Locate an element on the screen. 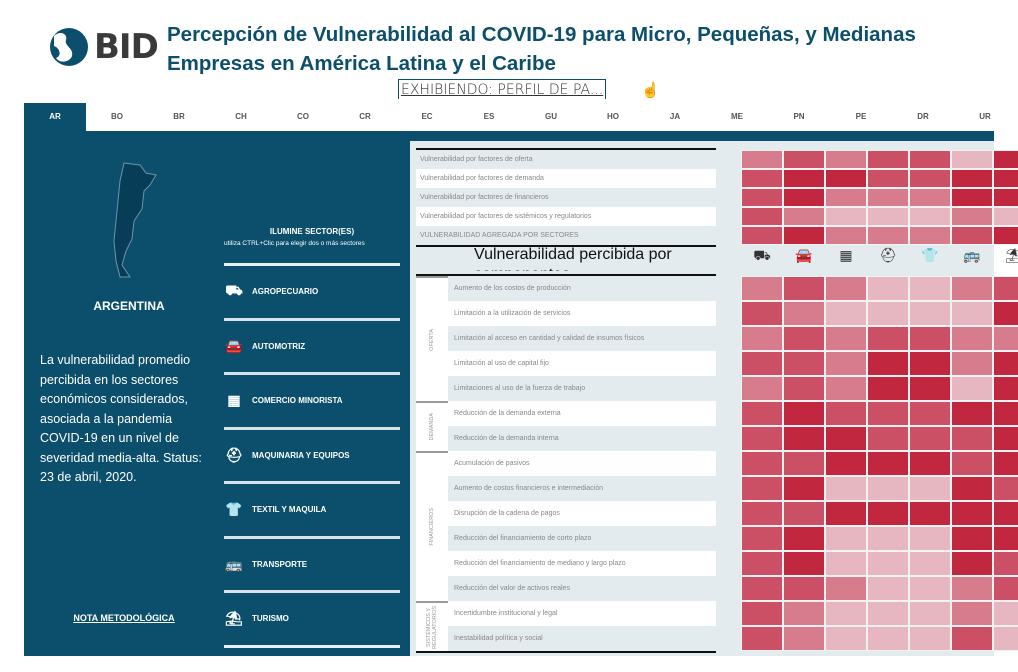  sector-item-turismo: ⛱ TURISMO is located at coordinates (312, 617).